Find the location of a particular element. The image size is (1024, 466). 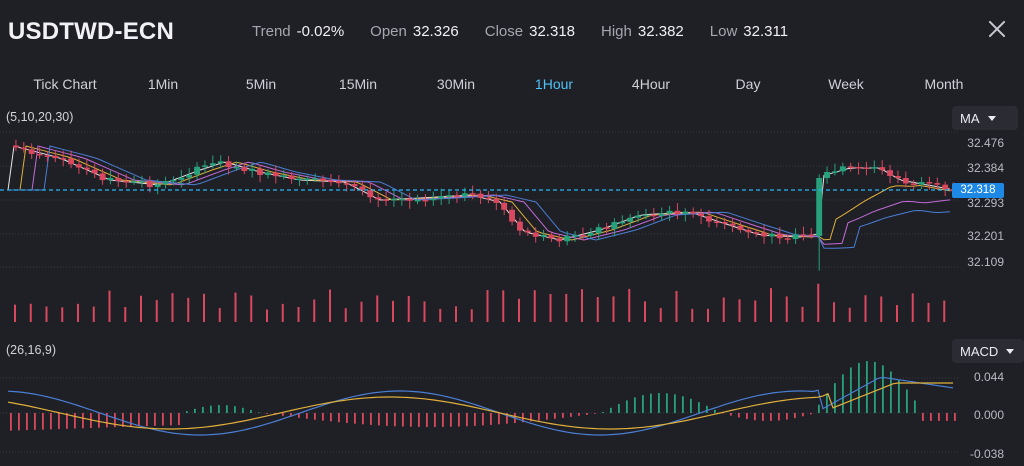

y-tick-label: 32.476 is located at coordinates (985, 143).